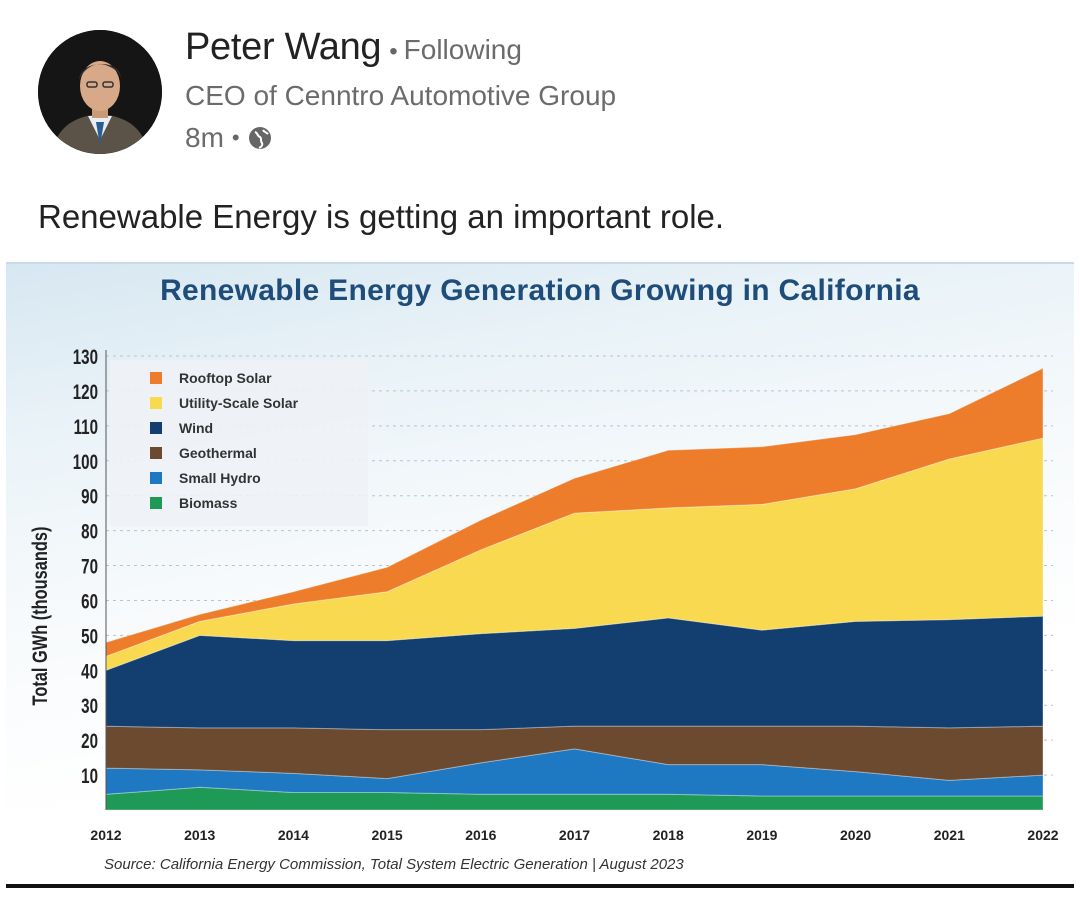 The width and height of the screenshot is (1080, 900). What do you see at coordinates (199, 835) in the screenshot?
I see `x-tick-label: 2013` at bounding box center [199, 835].